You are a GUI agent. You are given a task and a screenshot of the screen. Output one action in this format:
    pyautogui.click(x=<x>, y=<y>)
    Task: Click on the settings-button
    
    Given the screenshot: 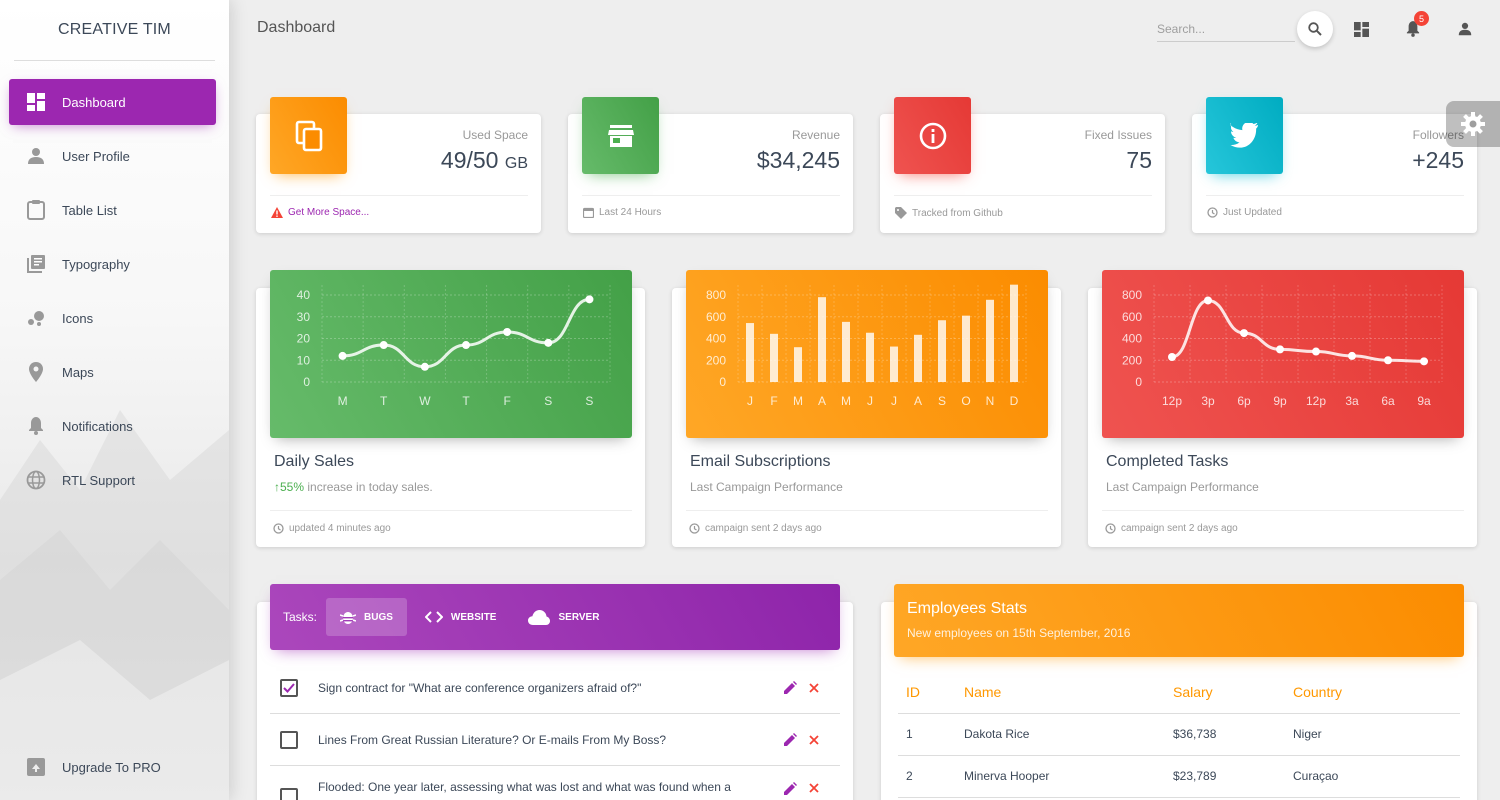 What is the action you would take?
    pyautogui.click(x=1473, y=124)
    